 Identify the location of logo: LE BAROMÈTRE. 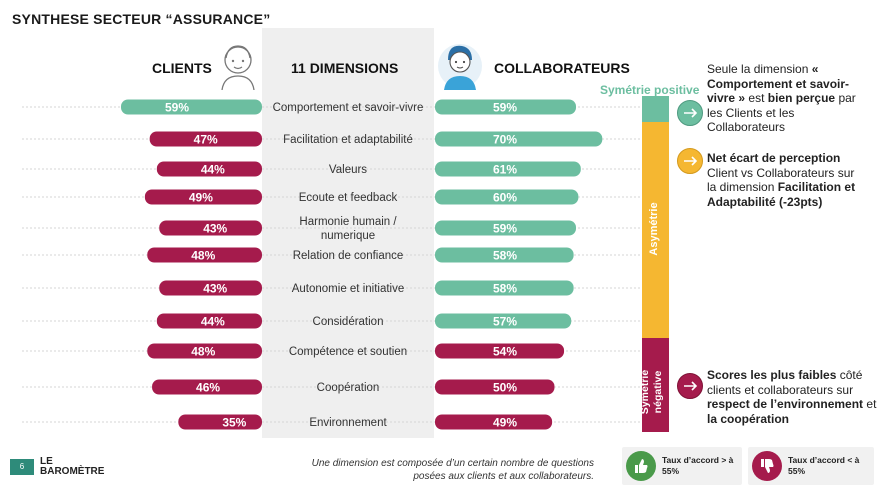
(72, 467).